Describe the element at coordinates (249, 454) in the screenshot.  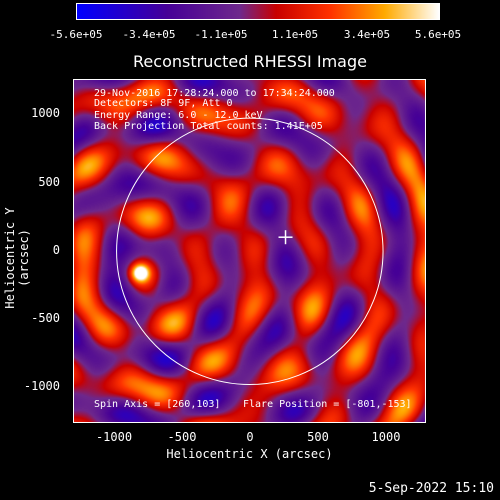
I see `x-axis-label: Heliocentric X (arcsec)` at that location.